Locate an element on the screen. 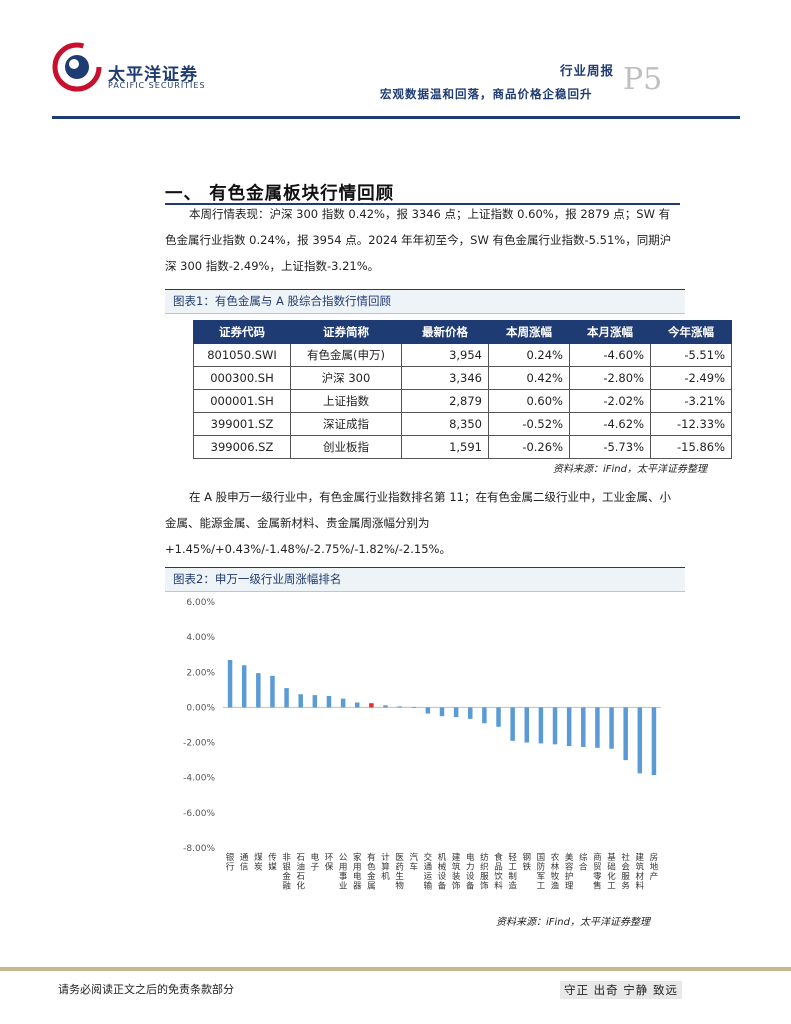 The height and width of the screenshot is (1024, 791). table-cell: 0.60% is located at coordinates (529, 401).